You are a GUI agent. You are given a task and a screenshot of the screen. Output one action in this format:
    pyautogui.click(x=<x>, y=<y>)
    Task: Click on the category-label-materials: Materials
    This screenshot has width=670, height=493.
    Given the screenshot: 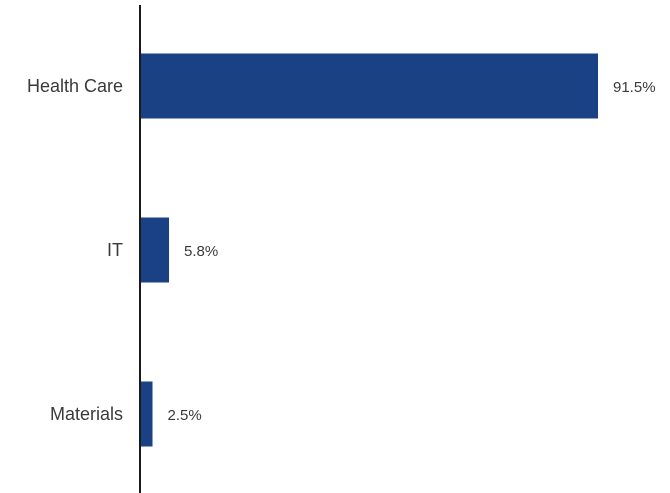 What is the action you would take?
    pyautogui.click(x=86, y=414)
    